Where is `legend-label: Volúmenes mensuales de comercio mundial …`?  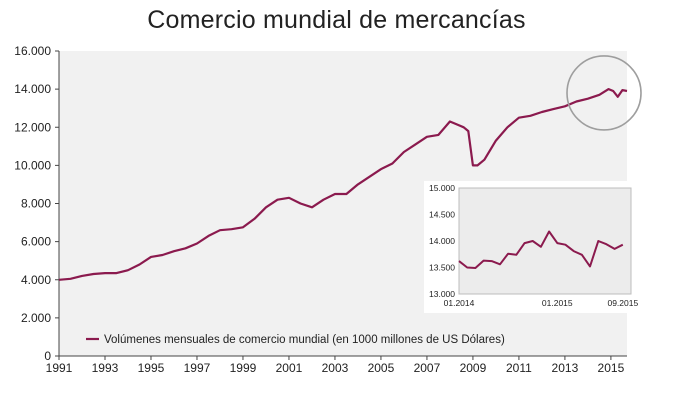 legend-label: Volúmenes mensuales de comercio mundial … is located at coordinates (304, 340).